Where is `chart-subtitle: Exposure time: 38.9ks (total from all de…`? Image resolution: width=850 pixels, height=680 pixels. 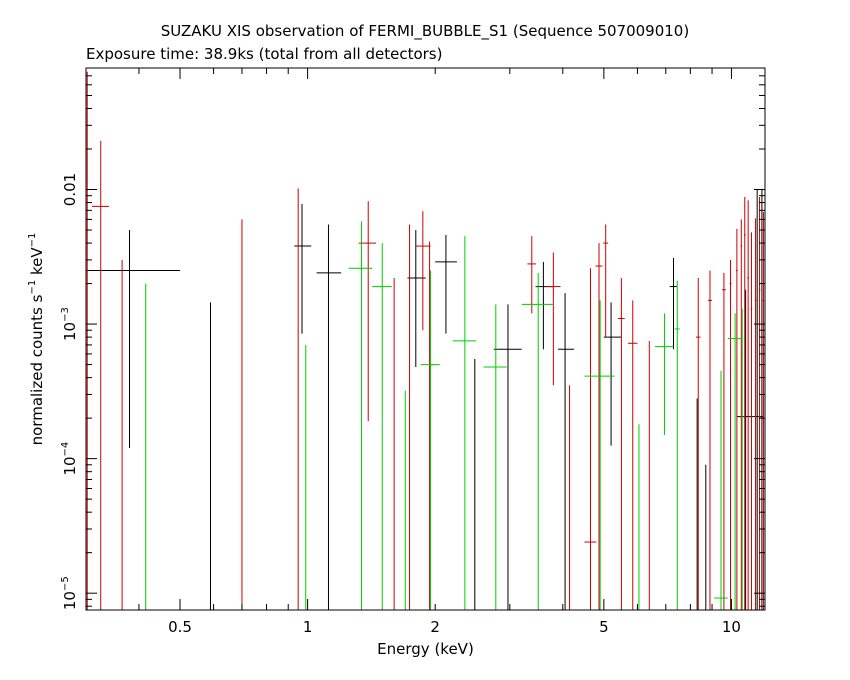 chart-subtitle: Exposure time: 38.9ks (total from all de… is located at coordinates (264, 54).